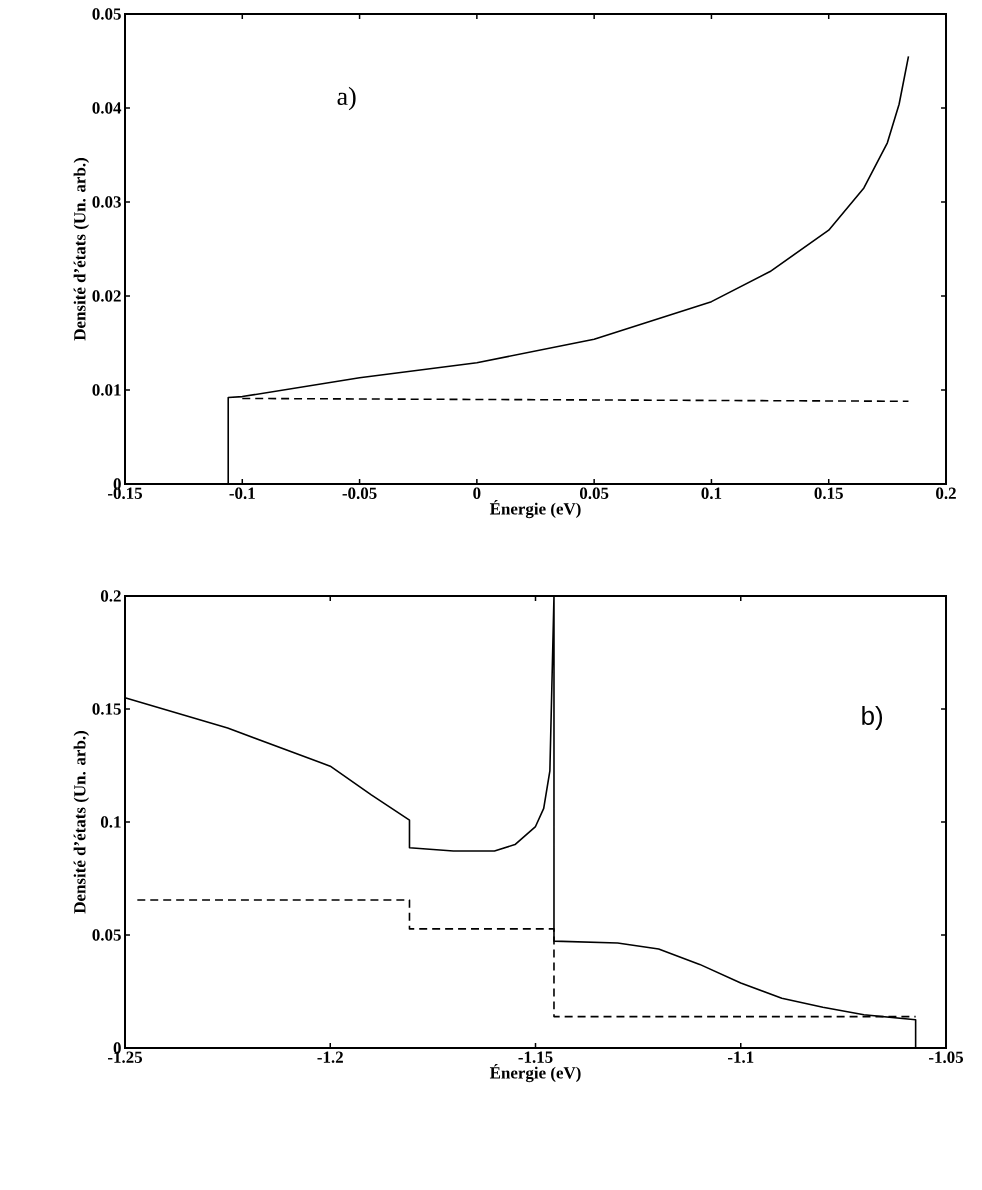 The image size is (982, 1190). What do you see at coordinates (106, 296) in the screenshot?
I see `y-tick-label: 0.02` at bounding box center [106, 296].